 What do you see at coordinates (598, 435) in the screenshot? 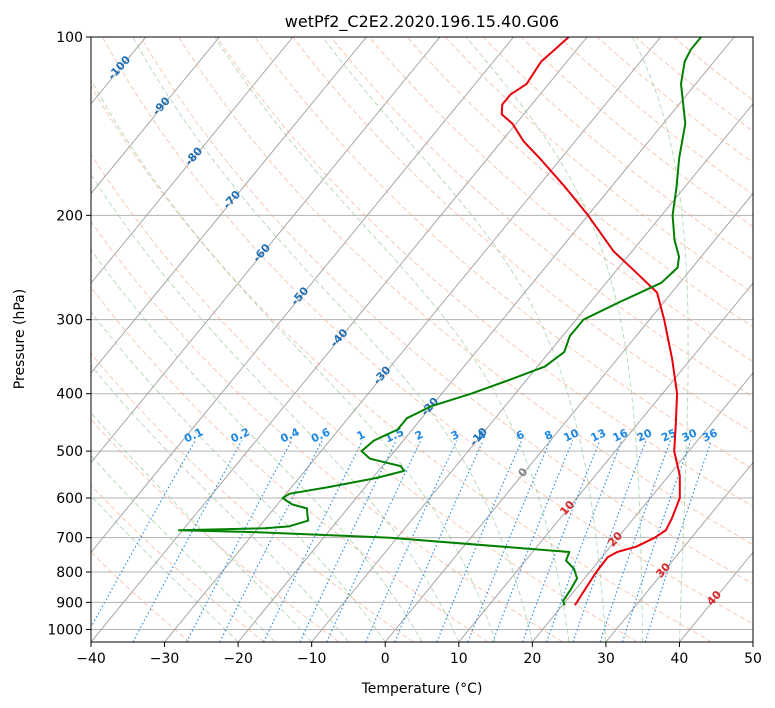
I see `mixing-ratio-label: 13` at bounding box center [598, 435].